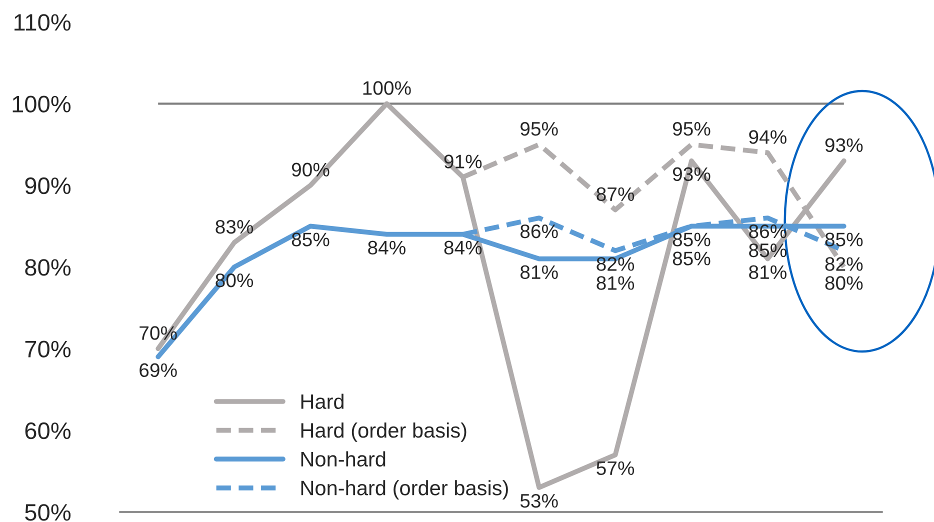  I want to click on y-tick-label: 90%, so click(48, 185).